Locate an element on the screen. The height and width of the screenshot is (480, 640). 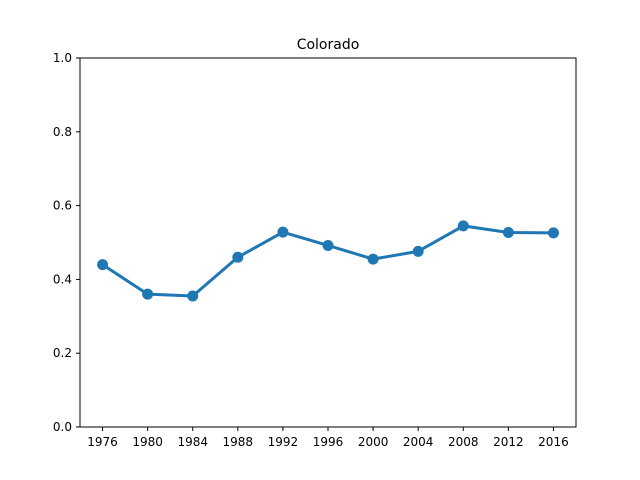
x-tick-label: 1996 is located at coordinates (328, 442).